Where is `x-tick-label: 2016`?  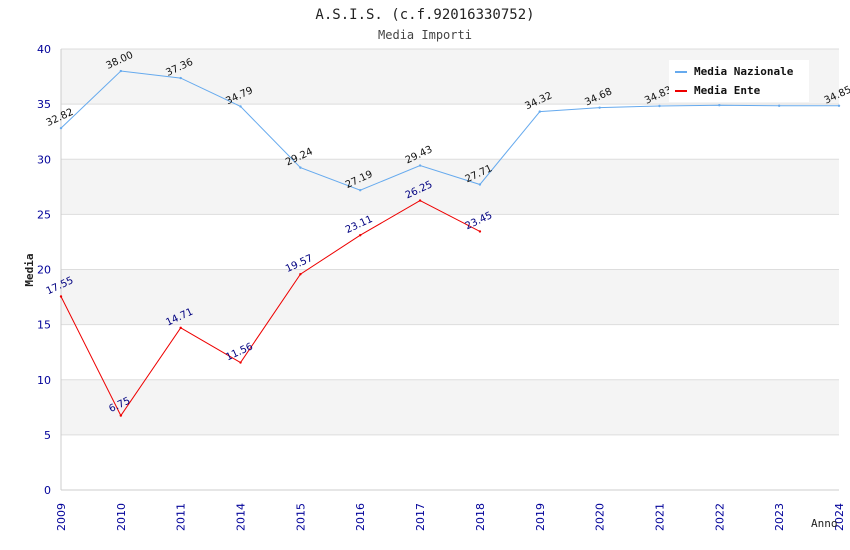 x-tick-label: 2016 is located at coordinates (360, 517).